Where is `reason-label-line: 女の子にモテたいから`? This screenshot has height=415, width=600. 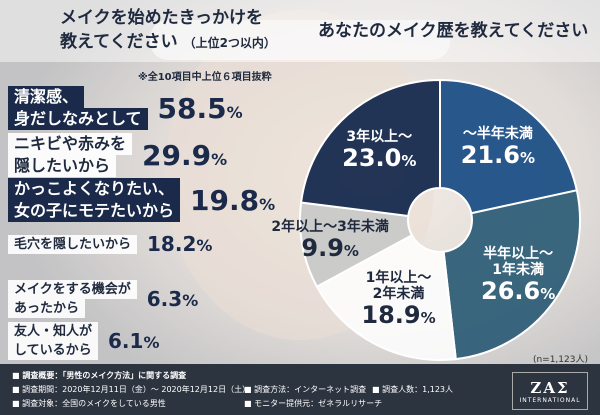
reason-label-line: 女の子にモテたいから is located at coordinates (94, 211).